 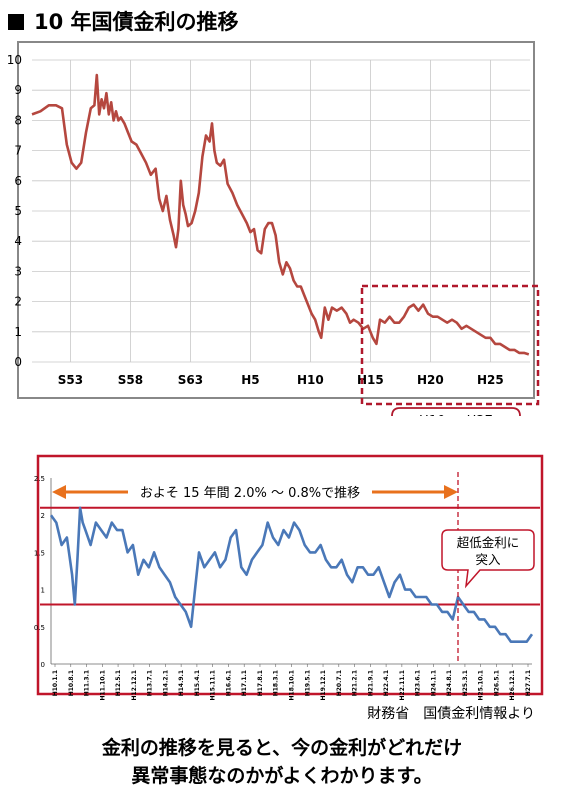 I want to click on bottom-x-tick-label: H10.1.1, so click(x=55, y=683).